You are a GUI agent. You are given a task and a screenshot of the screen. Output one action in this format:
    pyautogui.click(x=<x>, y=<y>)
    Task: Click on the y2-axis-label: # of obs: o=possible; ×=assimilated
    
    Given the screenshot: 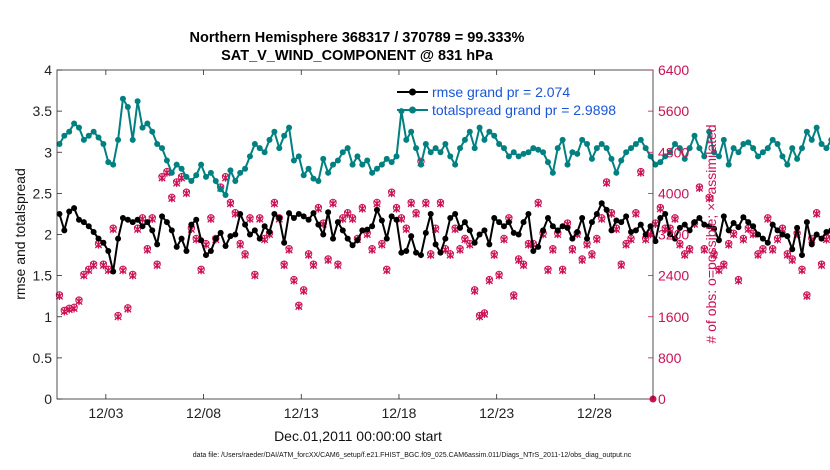 What is the action you would take?
    pyautogui.click(x=711, y=233)
    